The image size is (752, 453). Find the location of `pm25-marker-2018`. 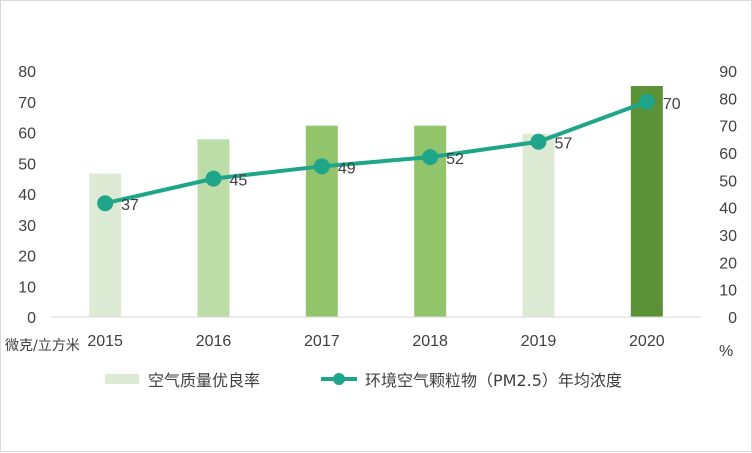

pm25-marker-2018 is located at coordinates (430, 157).